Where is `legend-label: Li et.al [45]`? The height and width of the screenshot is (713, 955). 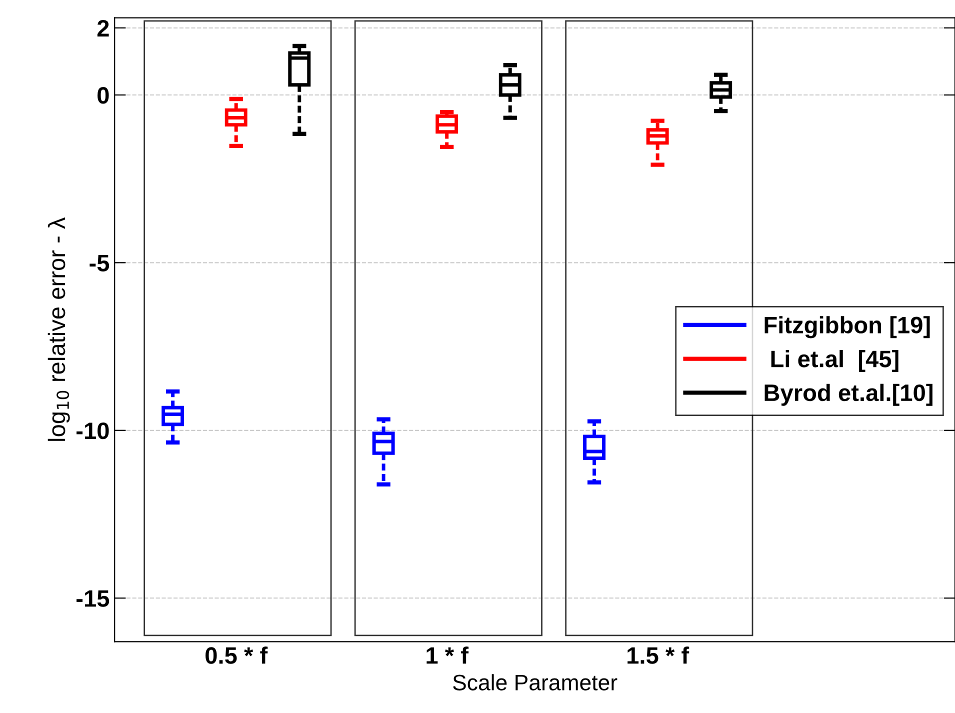
legend-label: Li et.al [45] is located at coordinates (834, 361).